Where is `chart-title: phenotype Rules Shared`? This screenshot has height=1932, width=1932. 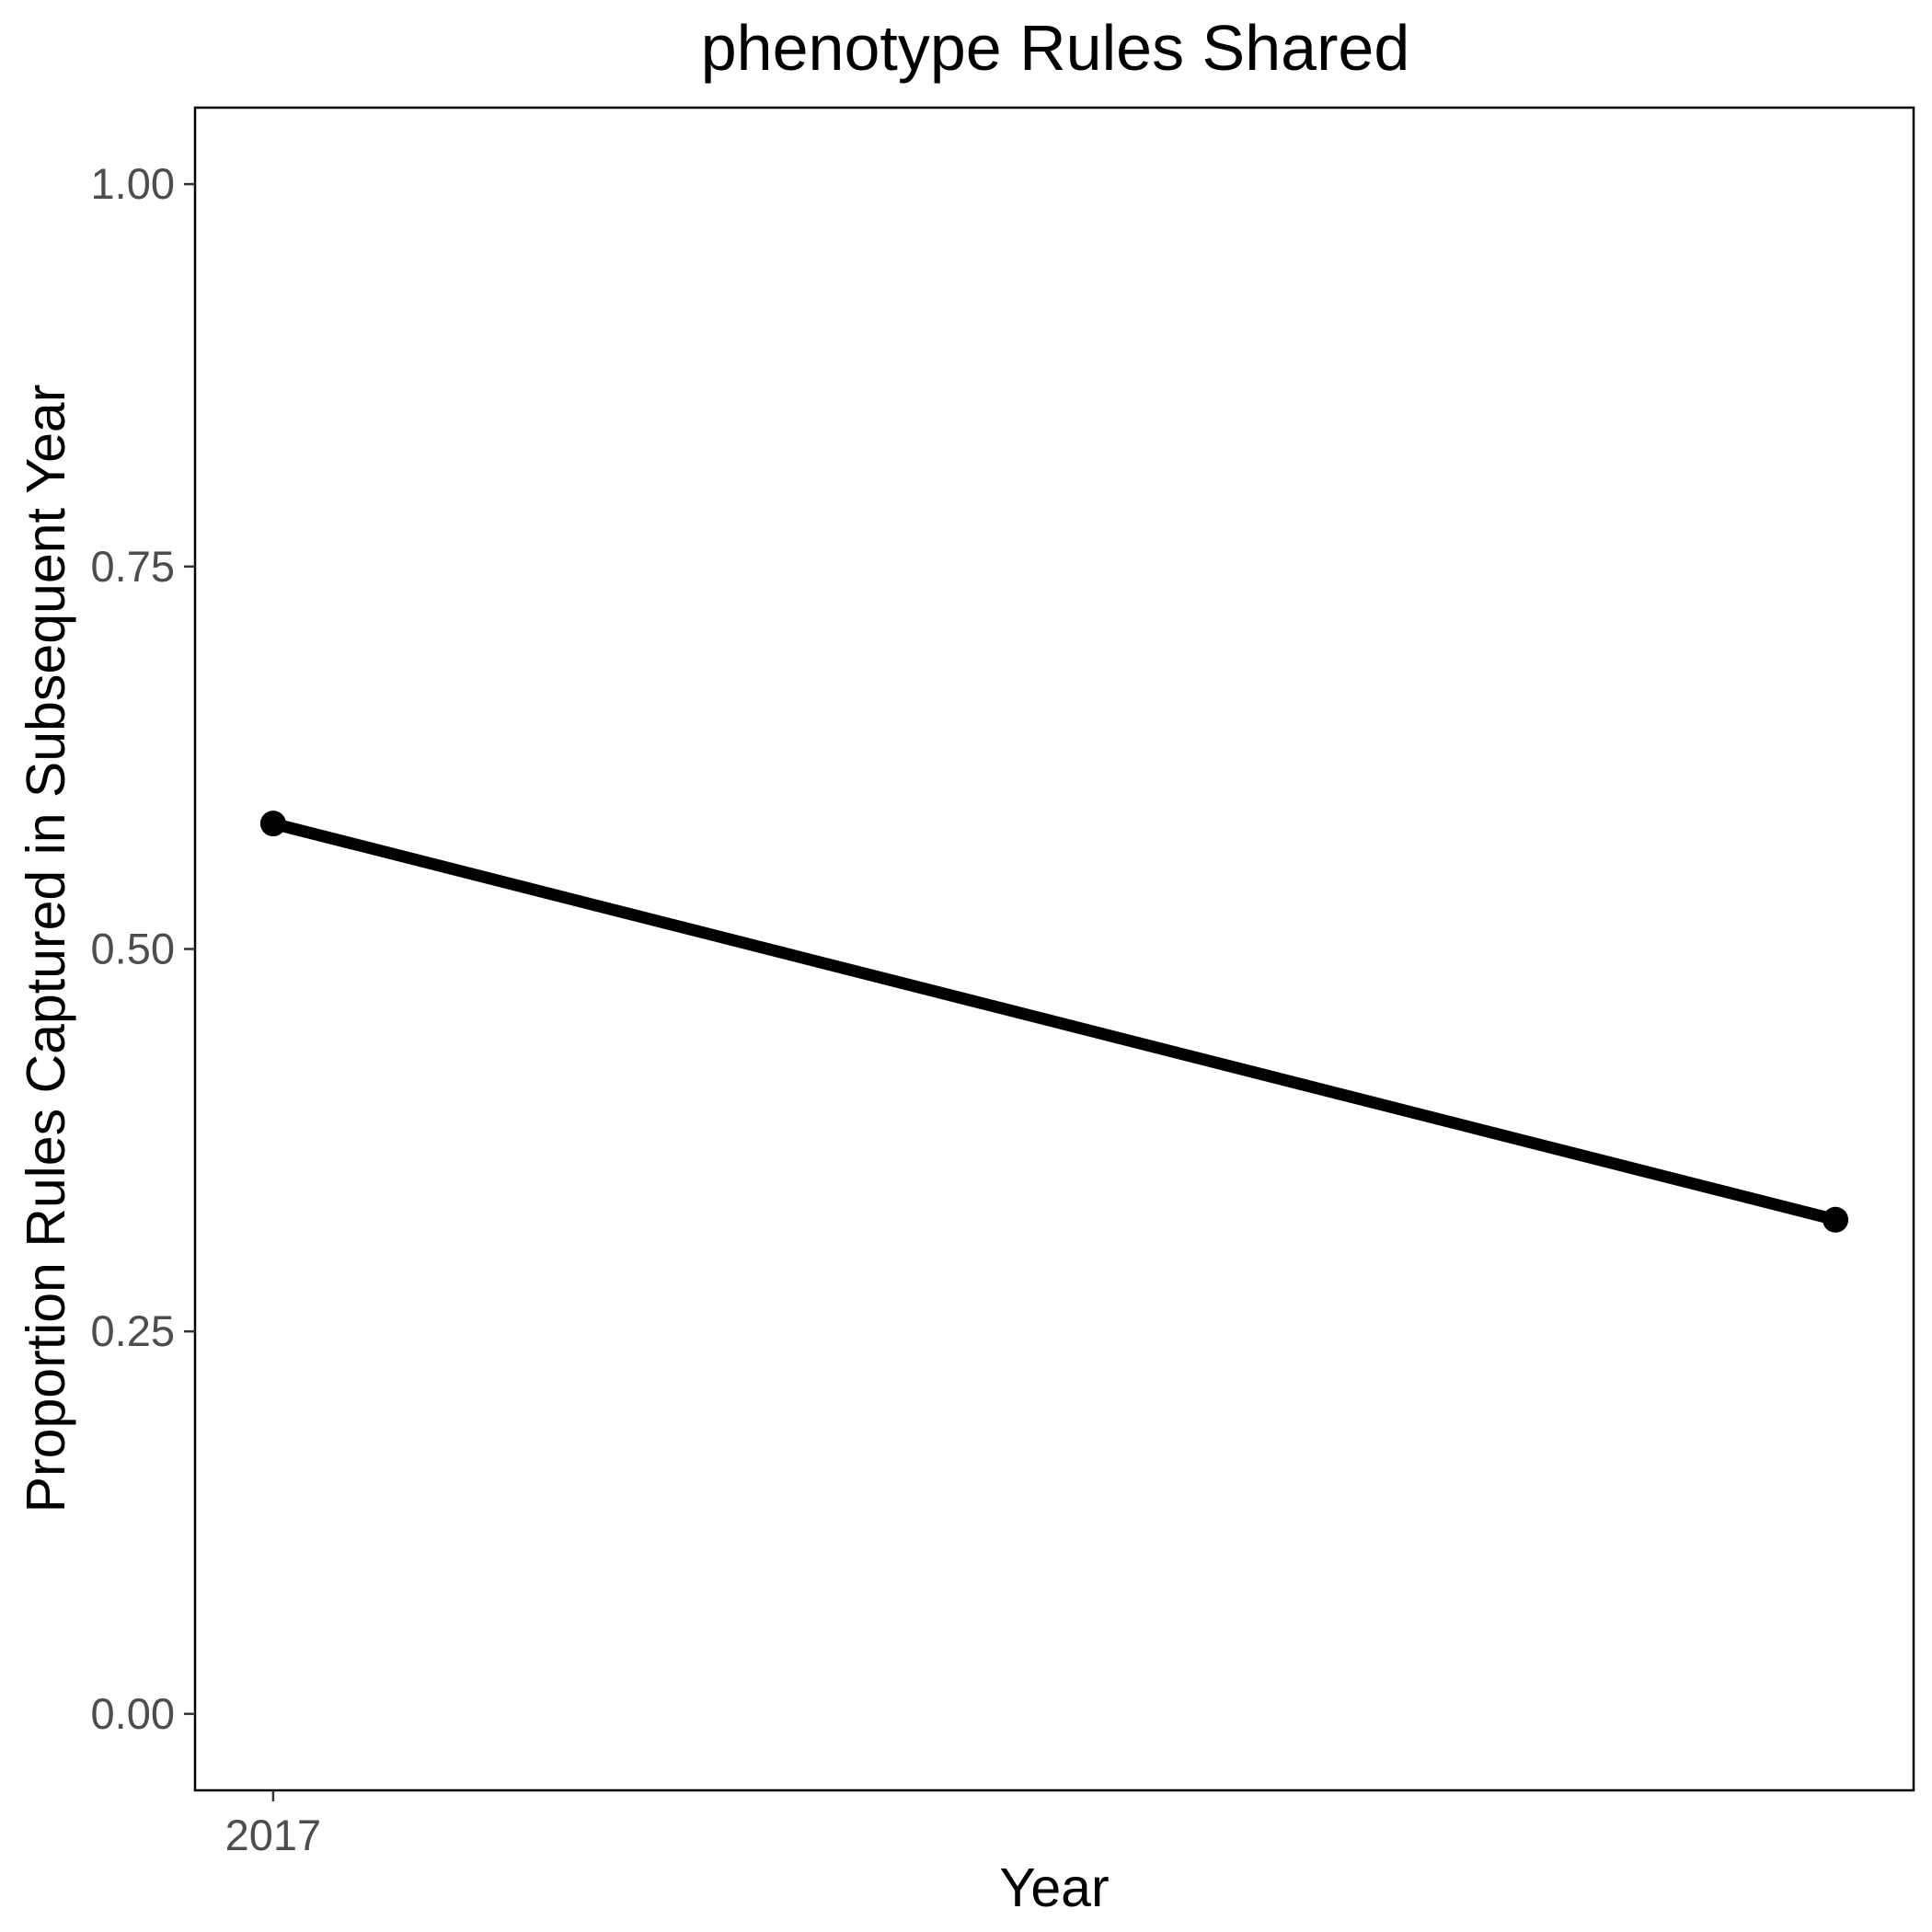 chart-title: phenotype Rules Shared is located at coordinates (1055, 48).